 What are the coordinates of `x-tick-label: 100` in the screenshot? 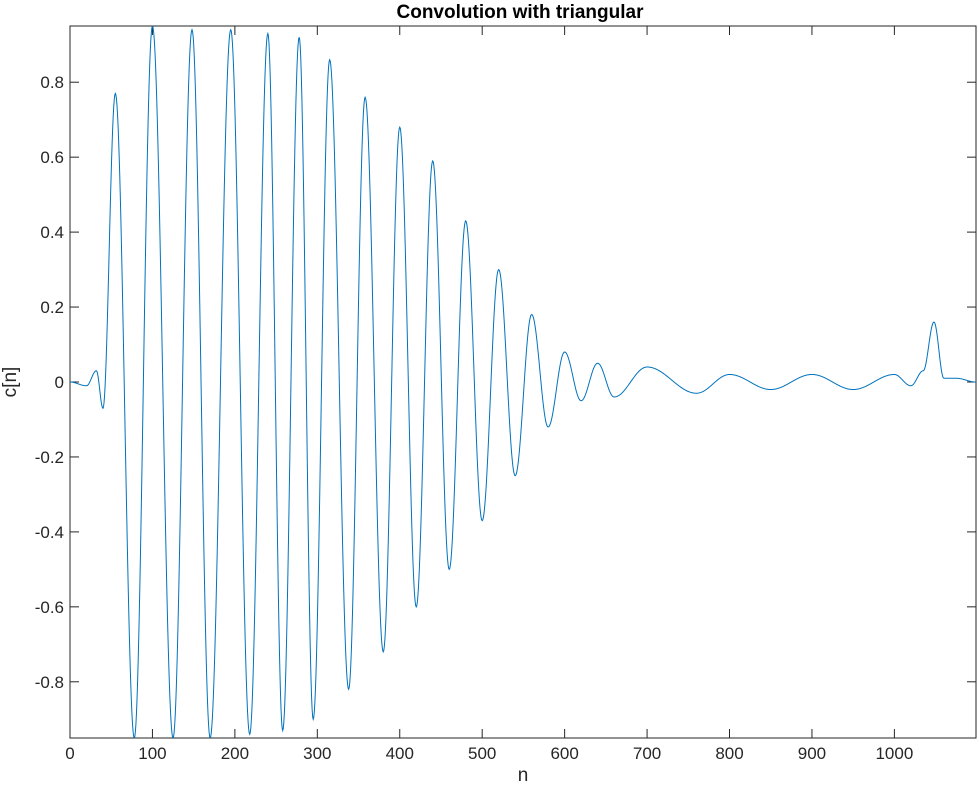 It's located at (152, 753).